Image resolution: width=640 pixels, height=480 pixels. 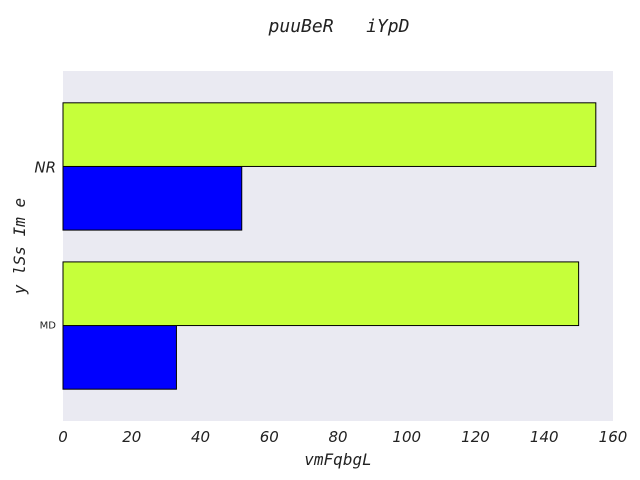 I want to click on y-tick-label: NR, so click(x=45, y=167).